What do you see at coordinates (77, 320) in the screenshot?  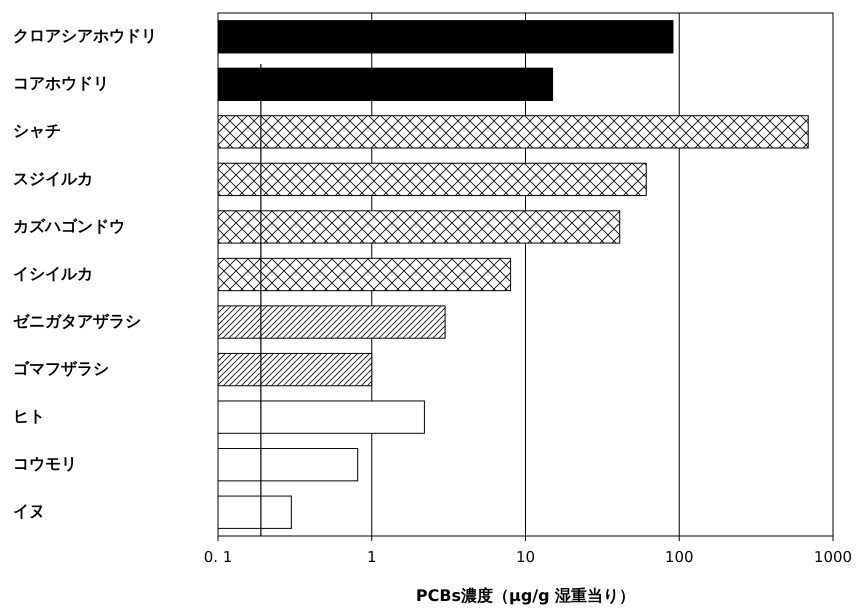 I see `y-tick-label: ゼニガタアザラシ` at bounding box center [77, 320].